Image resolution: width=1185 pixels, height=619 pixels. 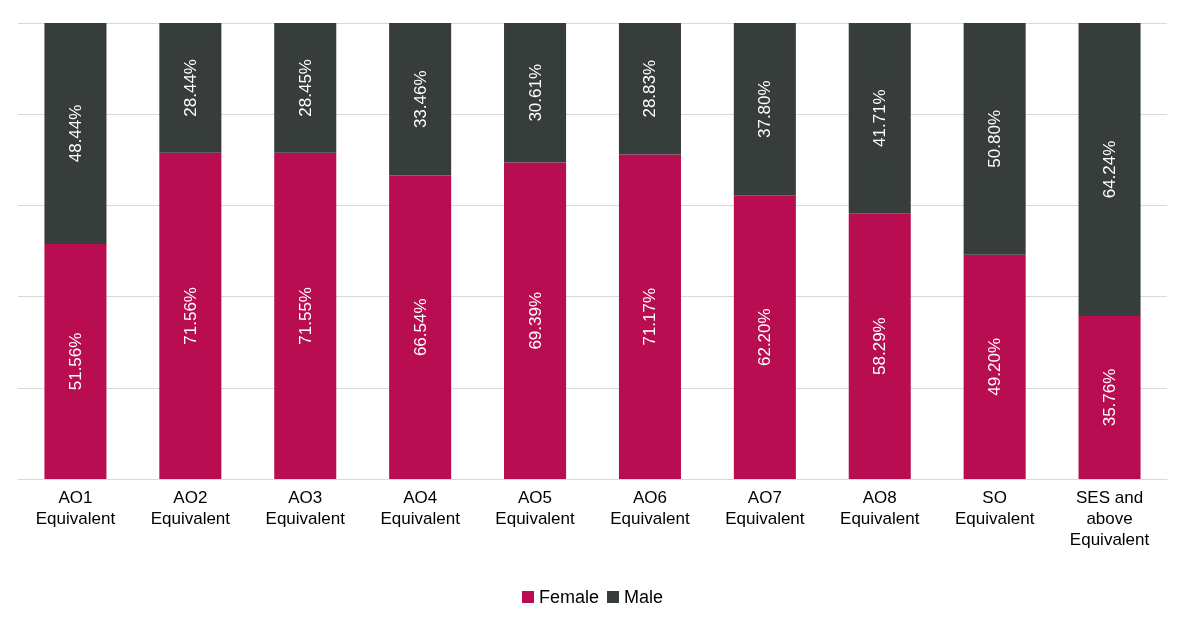 I want to click on data-label: 37.80%, so click(x=765, y=109).